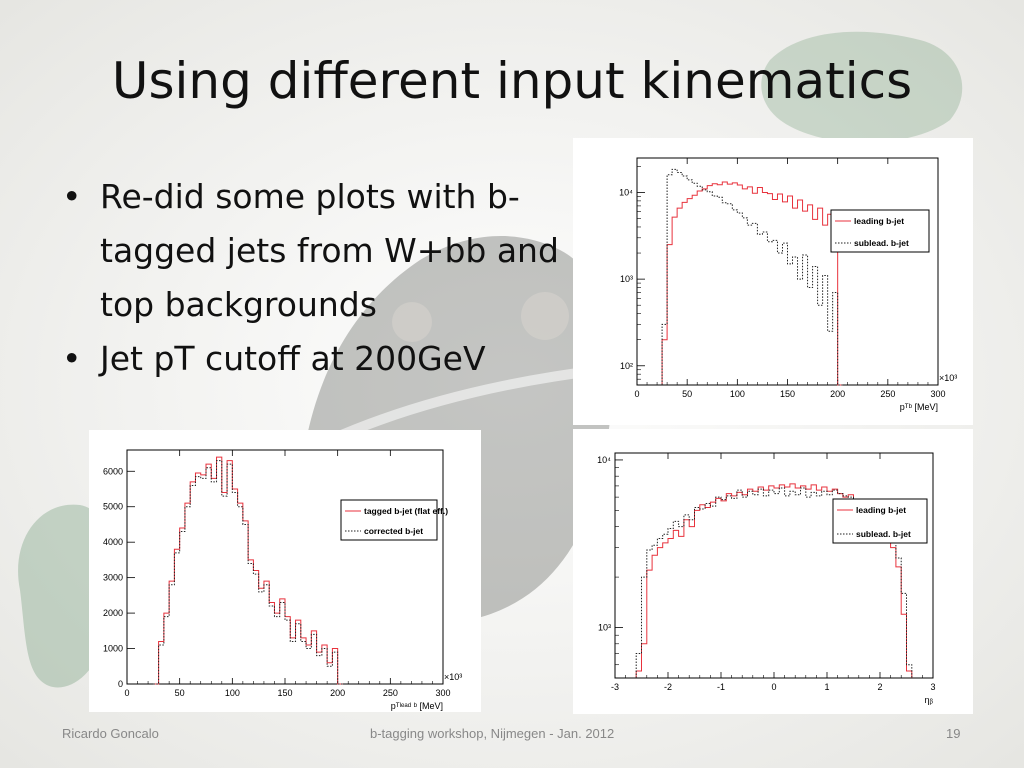 The image size is (1024, 768). I want to click on y-tick-label: 6000, so click(113, 471).